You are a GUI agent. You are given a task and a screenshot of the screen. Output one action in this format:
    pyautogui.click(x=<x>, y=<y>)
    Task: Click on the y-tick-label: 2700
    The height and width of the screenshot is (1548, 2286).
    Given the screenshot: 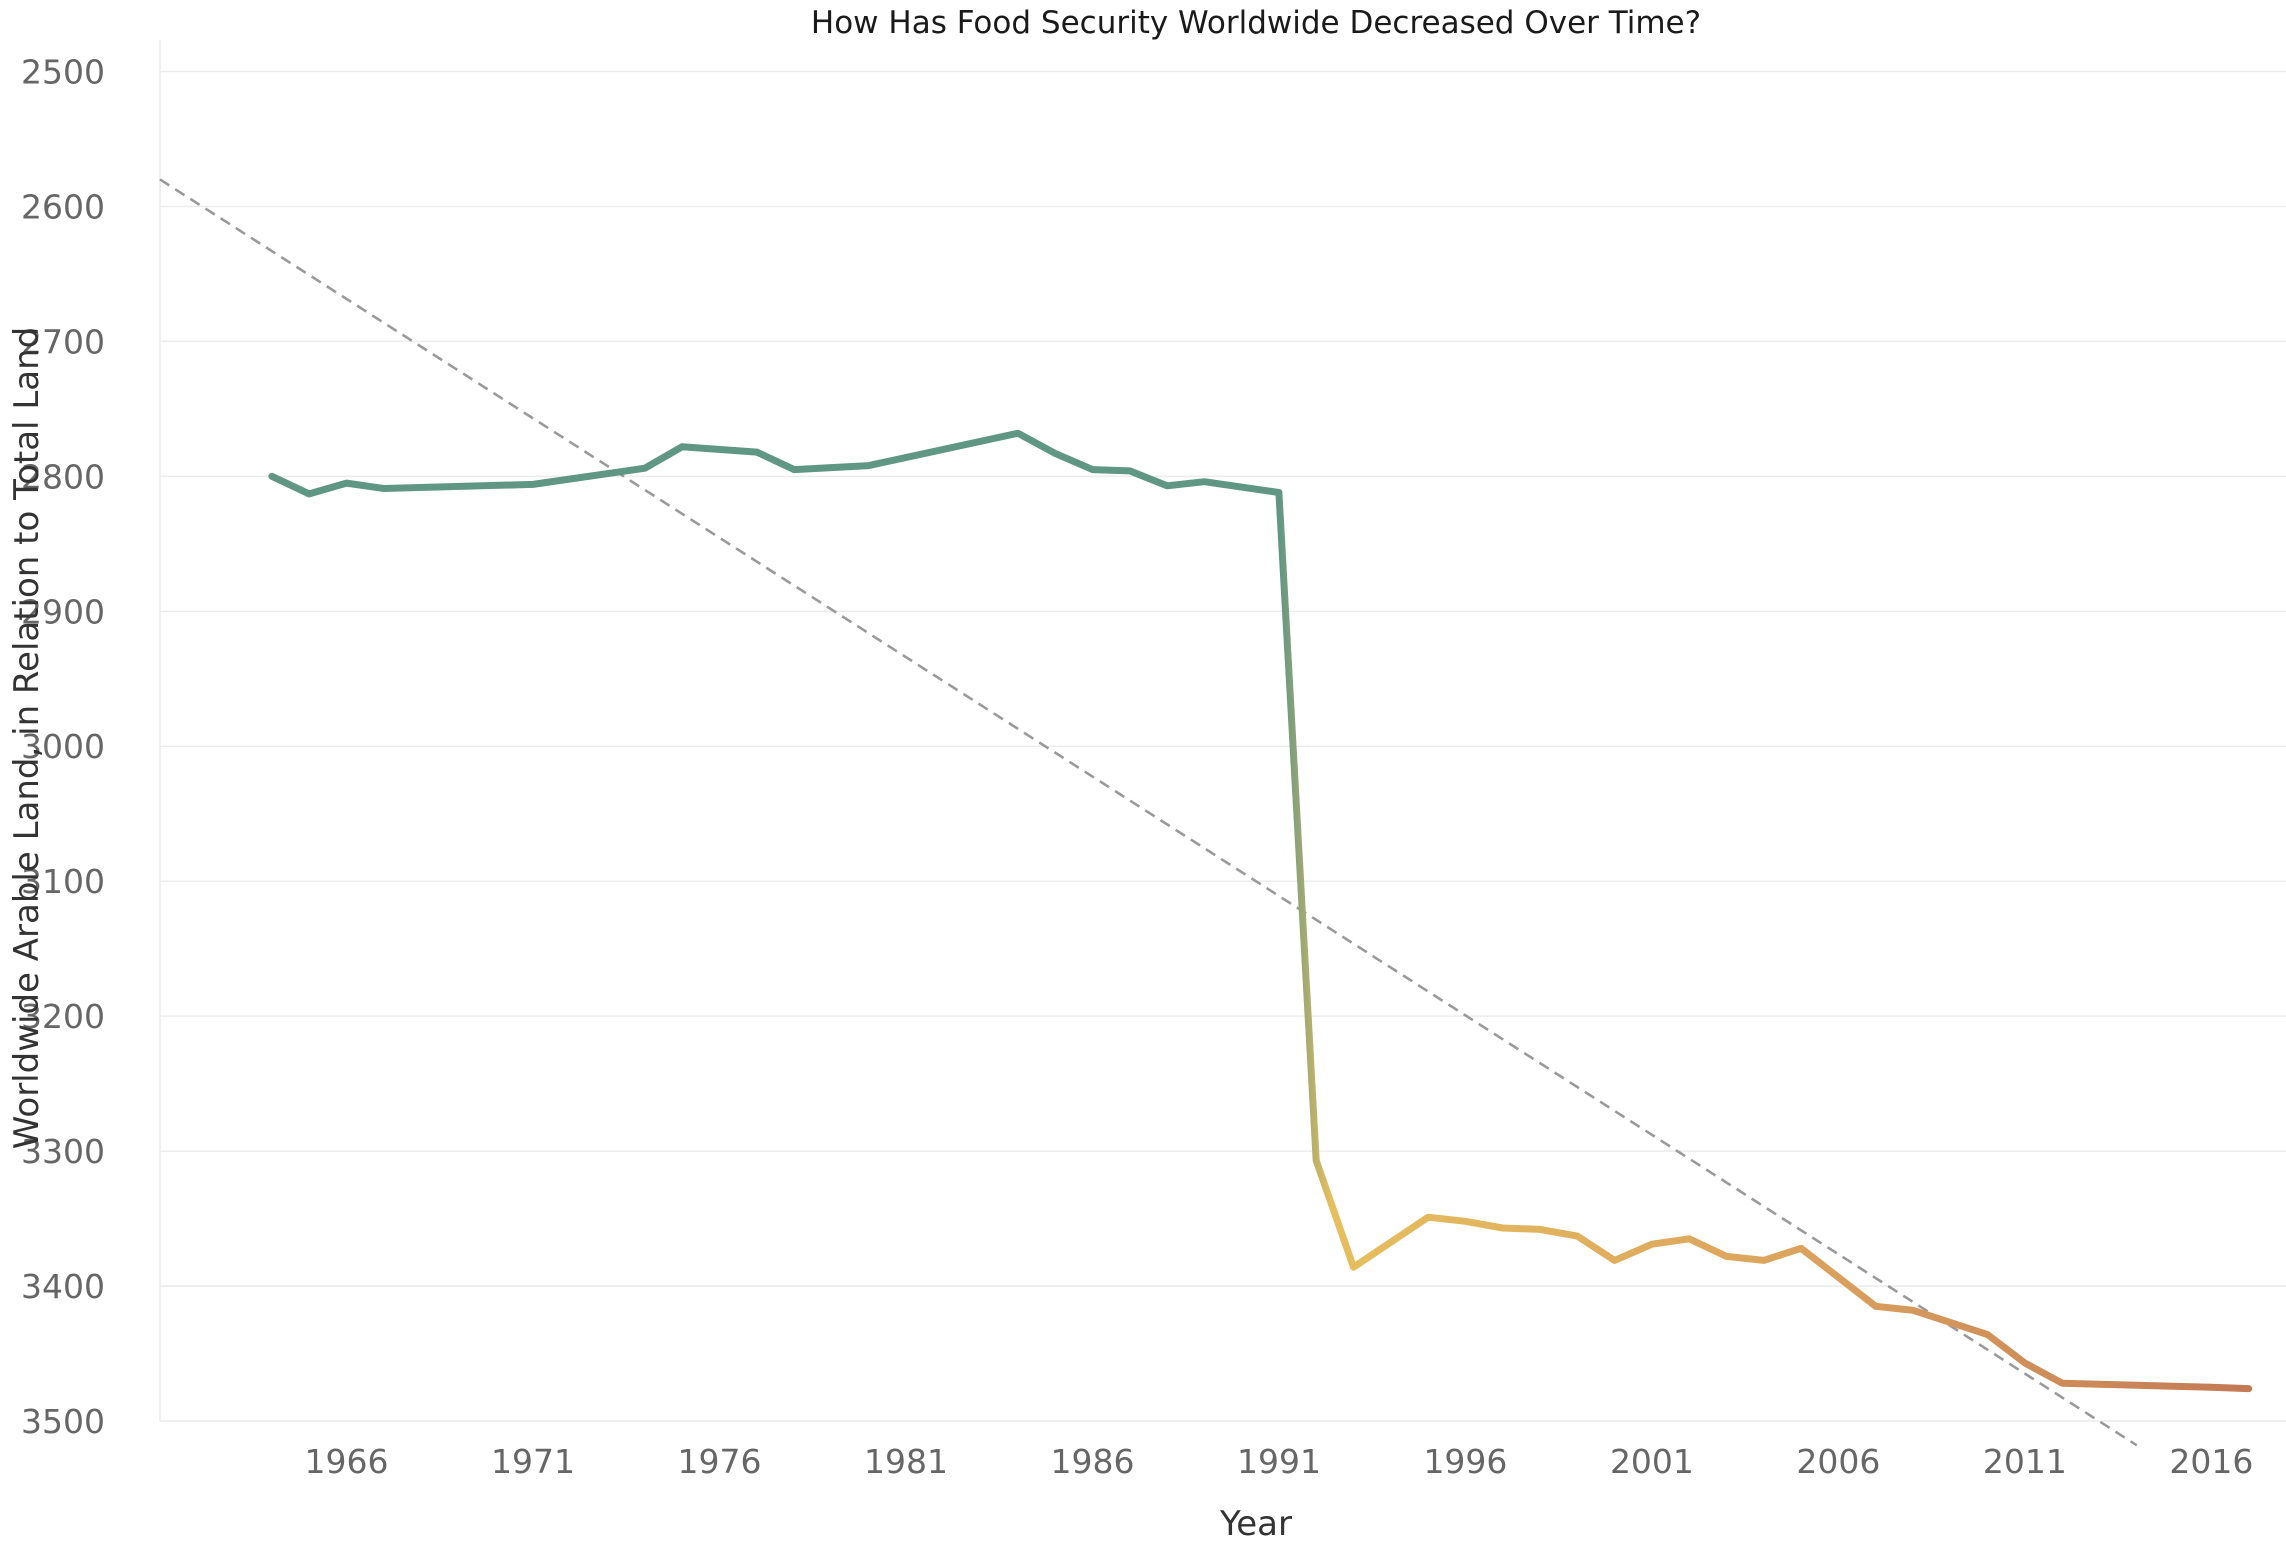 What is the action you would take?
    pyautogui.click(x=63, y=341)
    